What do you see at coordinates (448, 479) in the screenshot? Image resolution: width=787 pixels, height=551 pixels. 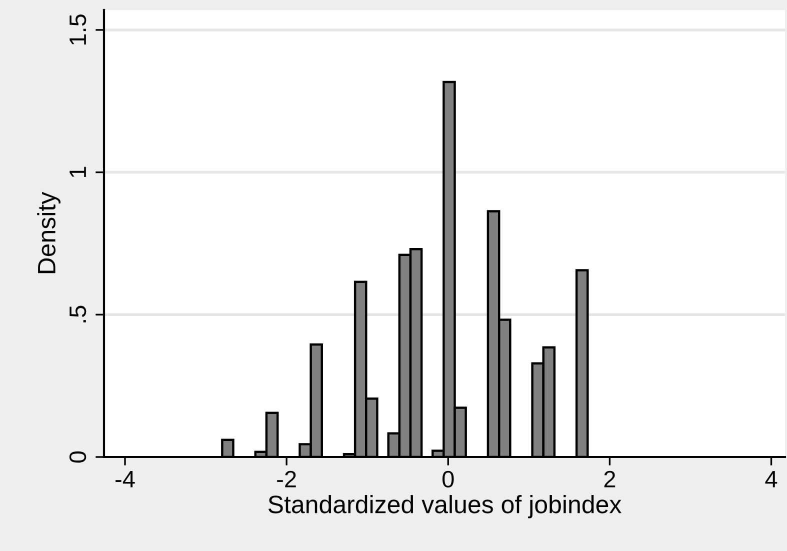 I see `x-tick-label: 0` at bounding box center [448, 479].